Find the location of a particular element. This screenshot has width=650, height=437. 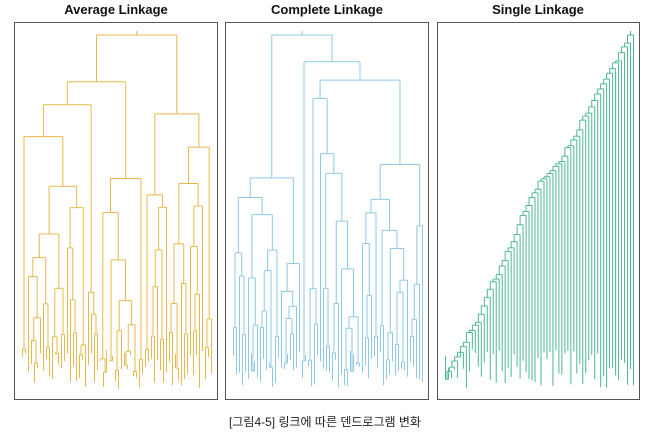

title-average-linkage: Average Linkage is located at coordinates (116, 9).